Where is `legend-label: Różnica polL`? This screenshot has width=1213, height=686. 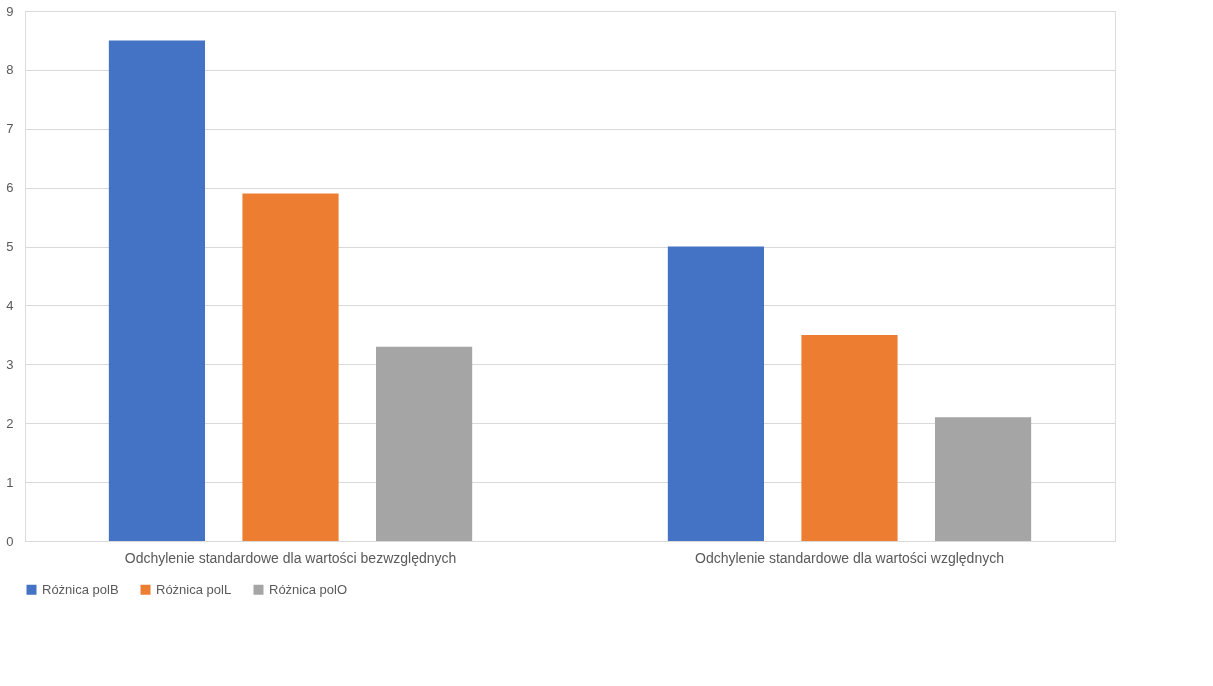 legend-label: Różnica polL is located at coordinates (194, 589).